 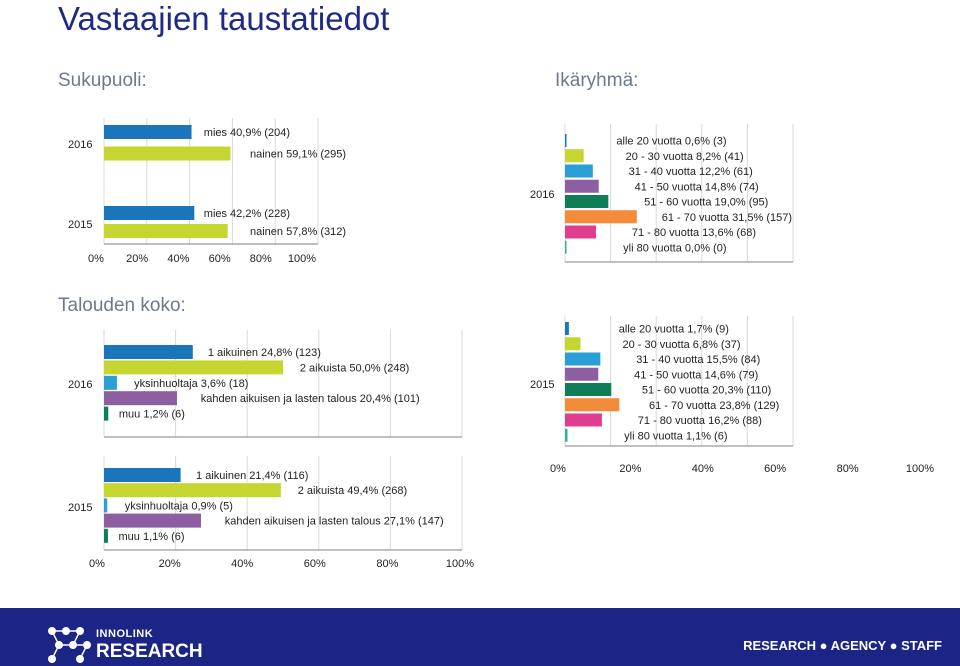 I want to click on age-data-label: 20 - 30 vuotta 6,8% (37), so click(x=681, y=345).